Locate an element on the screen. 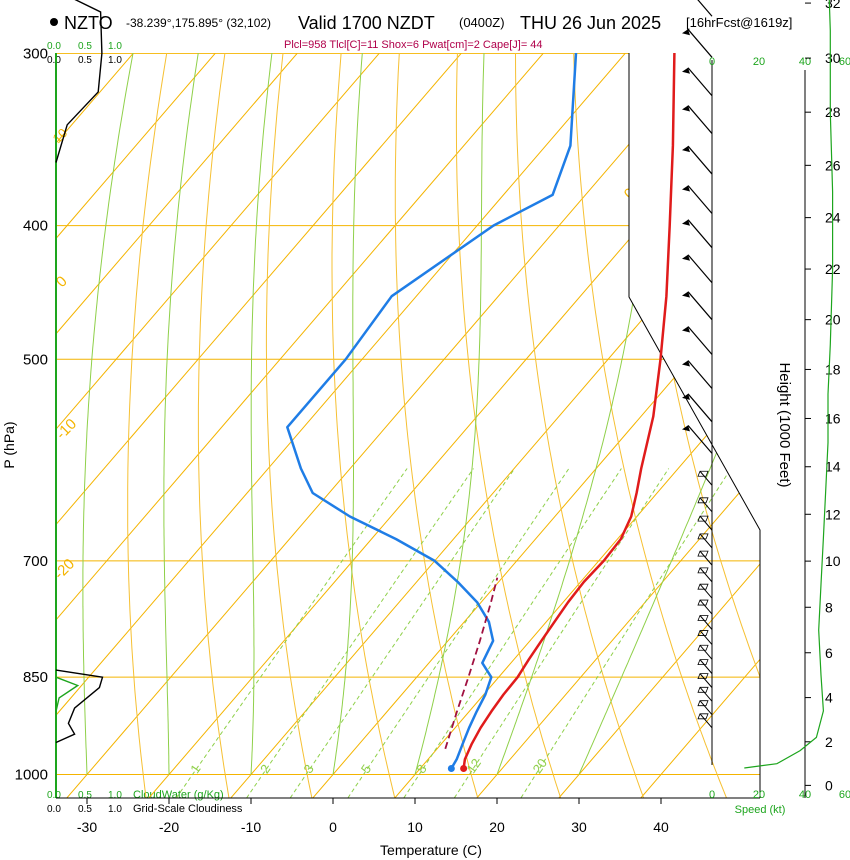 Image resolution: width=850 pixels, height=860 pixels. wind-speed-tick-top: 20 is located at coordinates (759, 62).